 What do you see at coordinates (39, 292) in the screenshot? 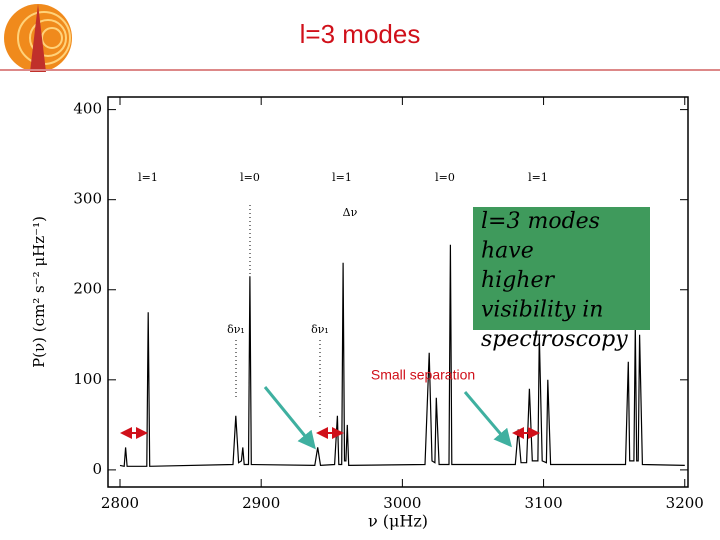
I see `y-axis-label: P(ν) (cm² s⁻² μHz⁻¹)` at bounding box center [39, 292].